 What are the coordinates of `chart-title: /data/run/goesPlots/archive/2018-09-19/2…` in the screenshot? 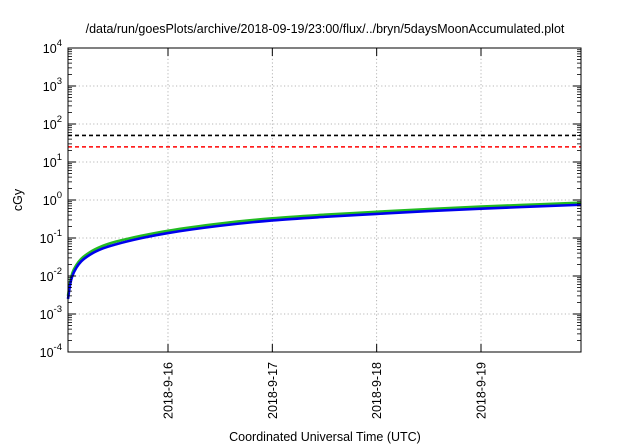 It's located at (325, 29).